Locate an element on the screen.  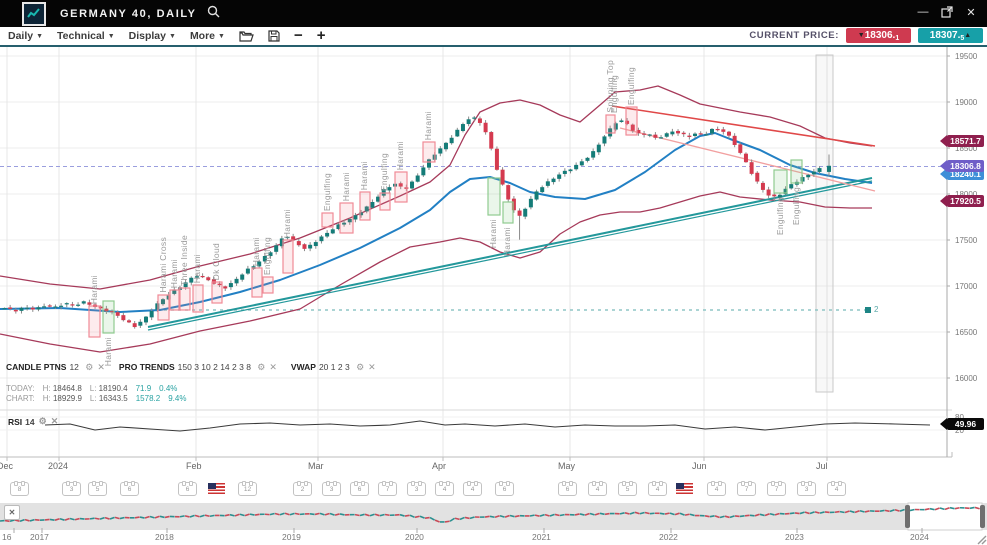
menu-technical: Technical ▼ is located at coordinates (86, 36).